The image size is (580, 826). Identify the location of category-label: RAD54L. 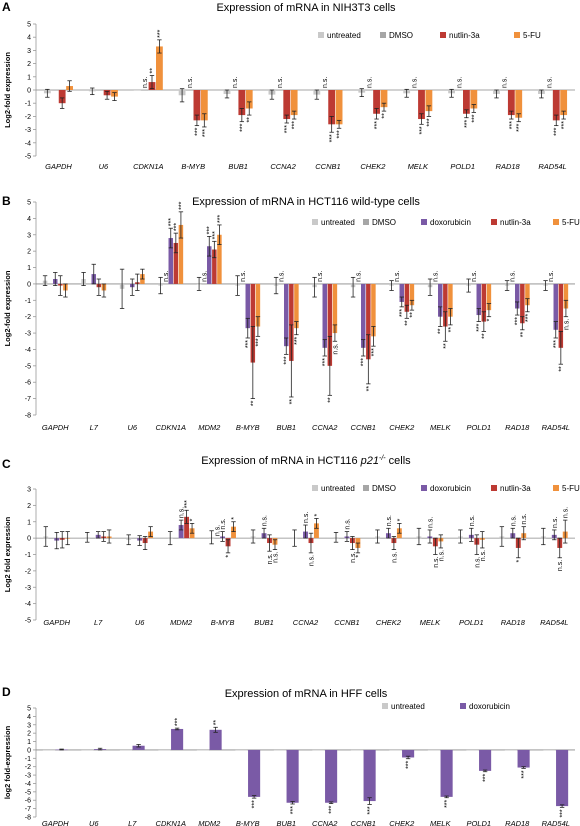
(554, 622).